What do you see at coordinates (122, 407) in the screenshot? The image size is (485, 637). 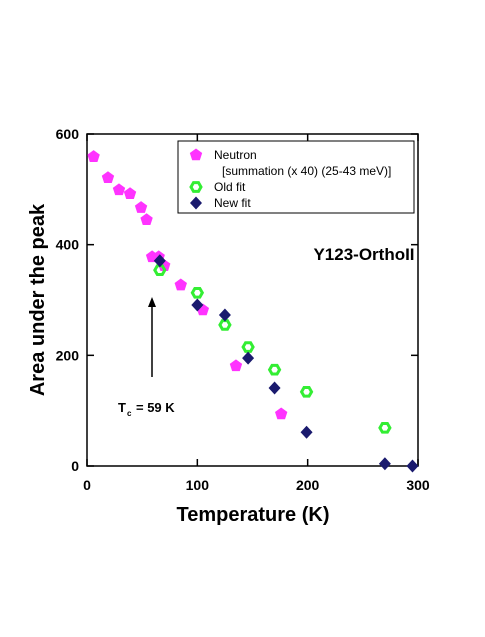 I see `tc-symbol: T` at bounding box center [122, 407].